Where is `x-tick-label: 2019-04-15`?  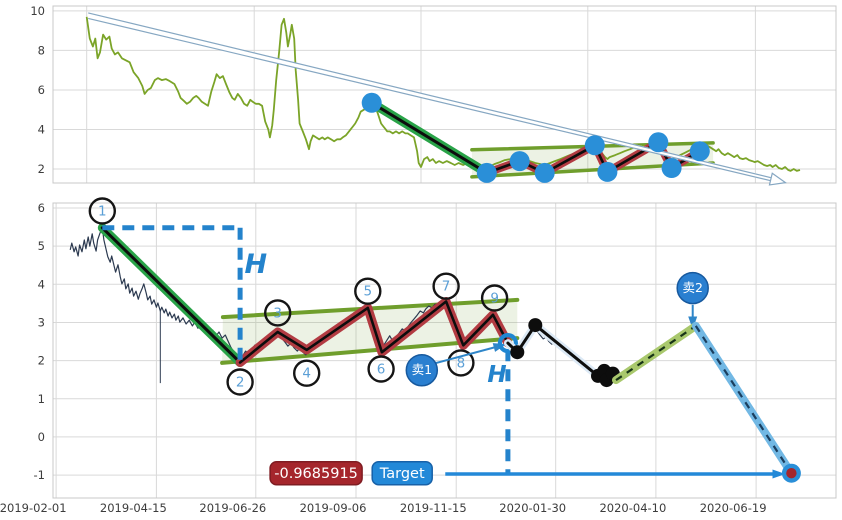 x-tick-label: 2019-04-15 is located at coordinates (133, 508).